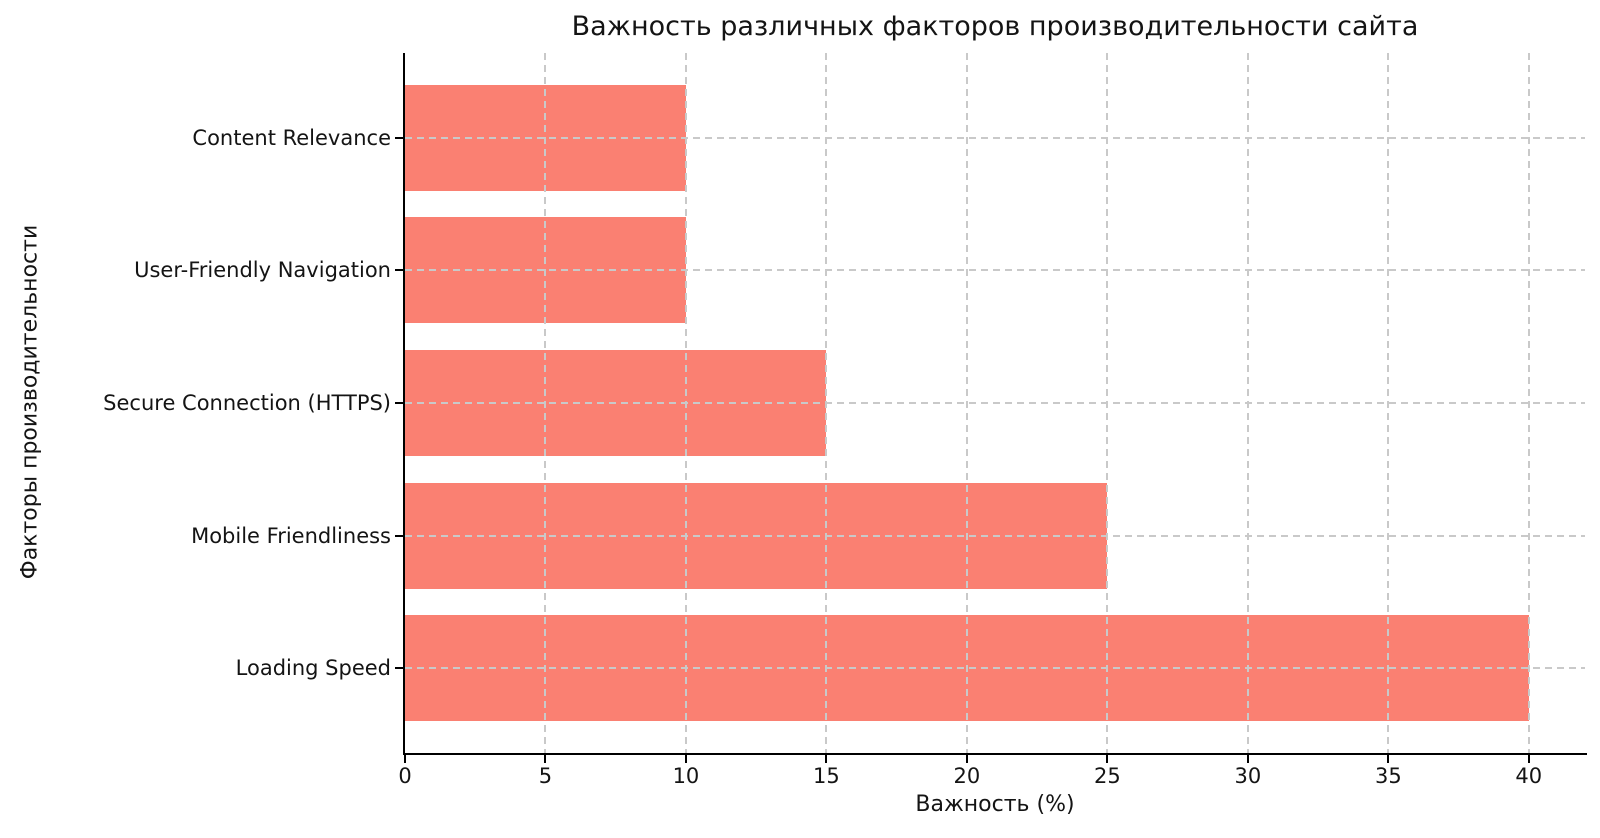 The height and width of the screenshot is (838, 1600). I want to click on y-tick-label: Mobile Friendliness, so click(291, 535).